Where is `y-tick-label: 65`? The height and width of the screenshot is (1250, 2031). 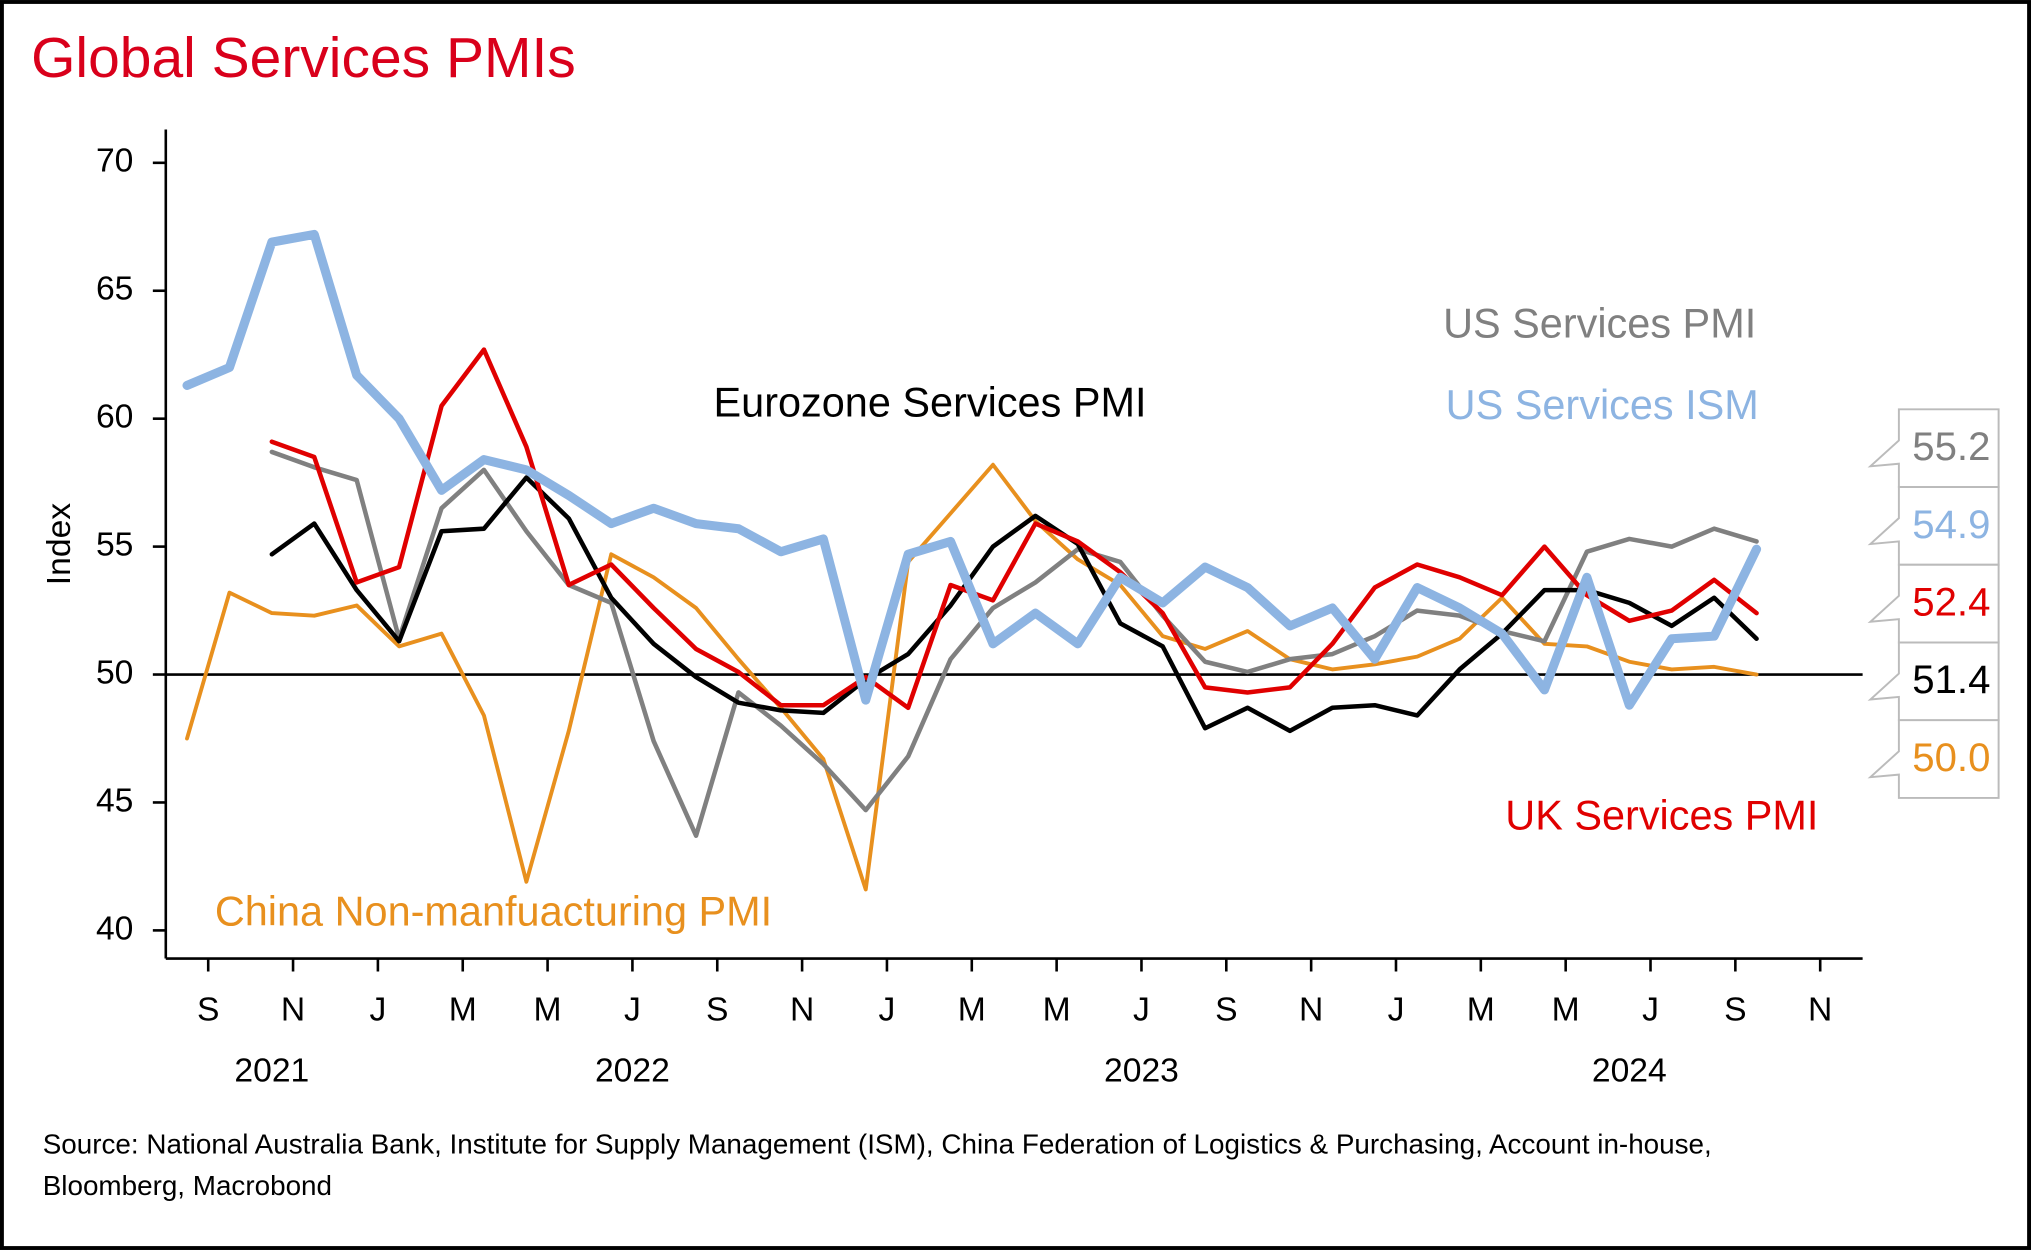 y-tick-label: 65 is located at coordinates (114, 289).